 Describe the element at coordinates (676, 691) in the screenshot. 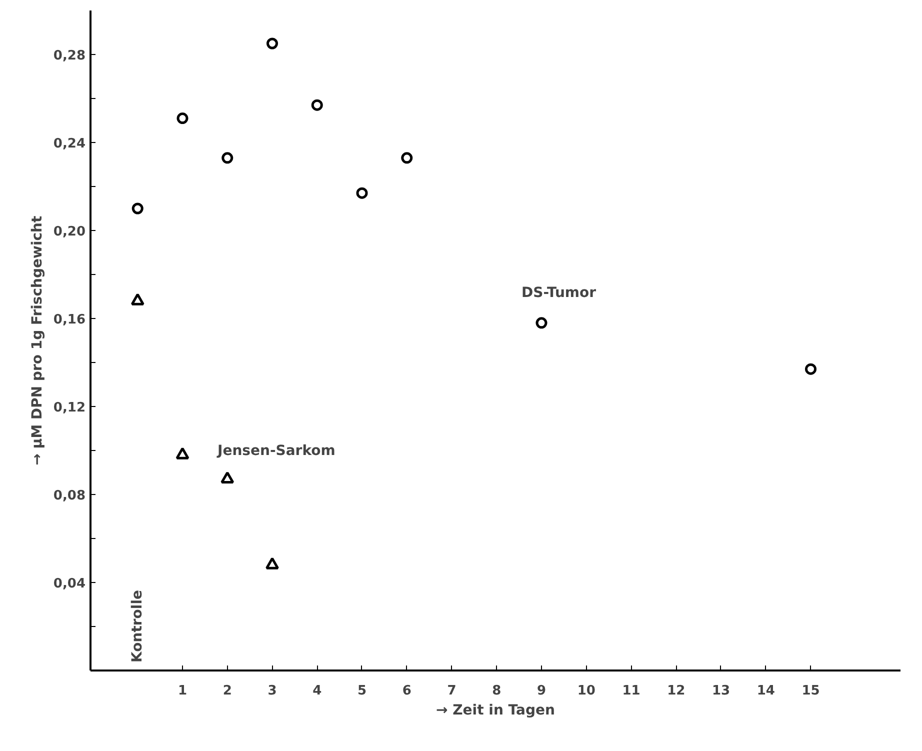

I see `x-tick-label: 12` at that location.